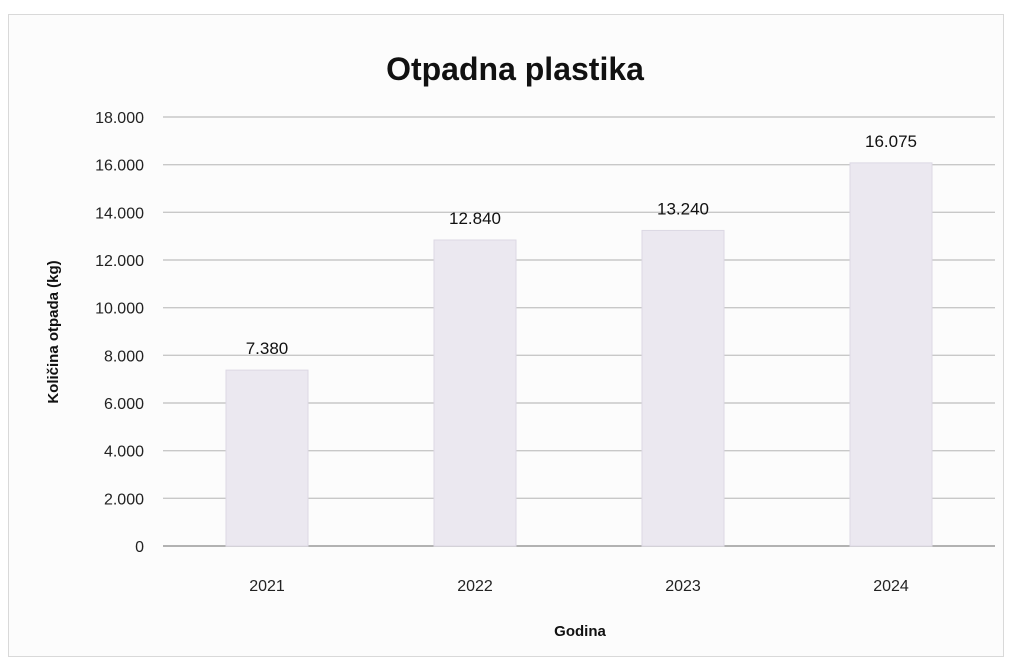 The width and height of the screenshot is (1010, 663). Describe the element at coordinates (891, 141) in the screenshot. I see `data-label: 16.075` at that location.